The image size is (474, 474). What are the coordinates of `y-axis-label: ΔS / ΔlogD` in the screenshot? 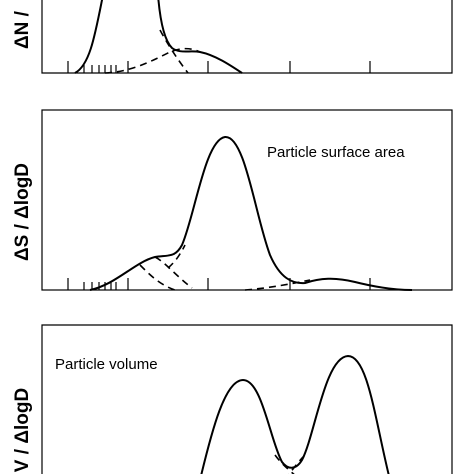 It's located at (22, 212).